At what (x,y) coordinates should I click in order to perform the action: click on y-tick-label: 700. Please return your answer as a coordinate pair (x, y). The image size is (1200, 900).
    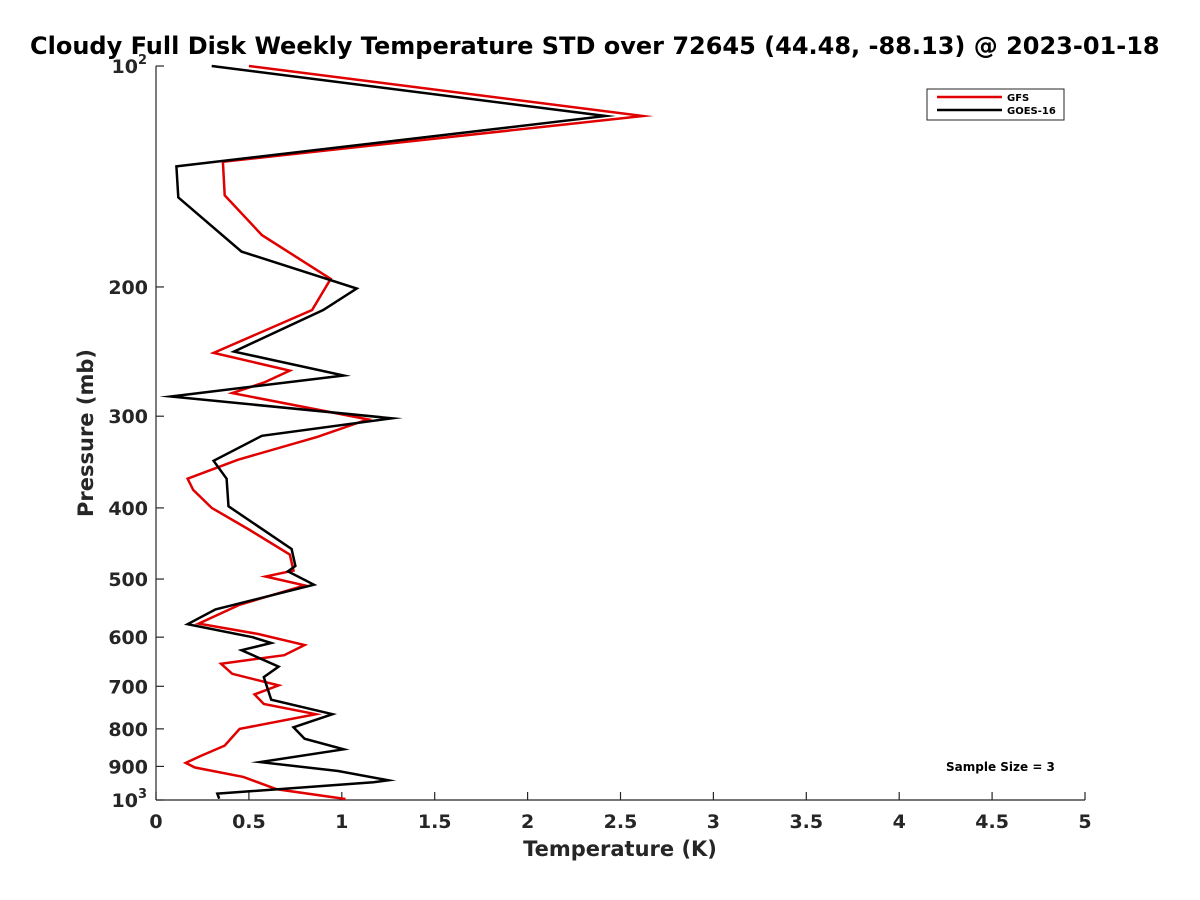
    Looking at the image, I should click on (128, 687).